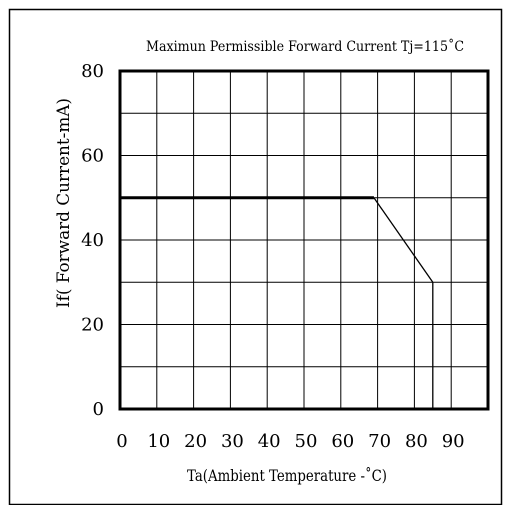 The height and width of the screenshot is (505, 511). What do you see at coordinates (98, 409) in the screenshot?
I see `y-tick-label: 0` at bounding box center [98, 409].